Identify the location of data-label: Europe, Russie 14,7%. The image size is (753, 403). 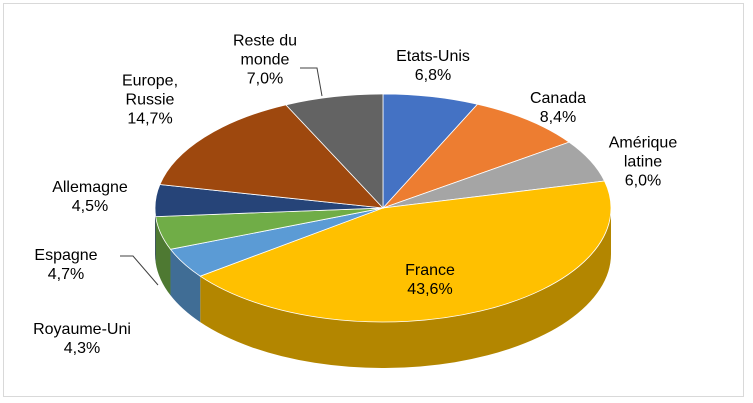
(150, 100).